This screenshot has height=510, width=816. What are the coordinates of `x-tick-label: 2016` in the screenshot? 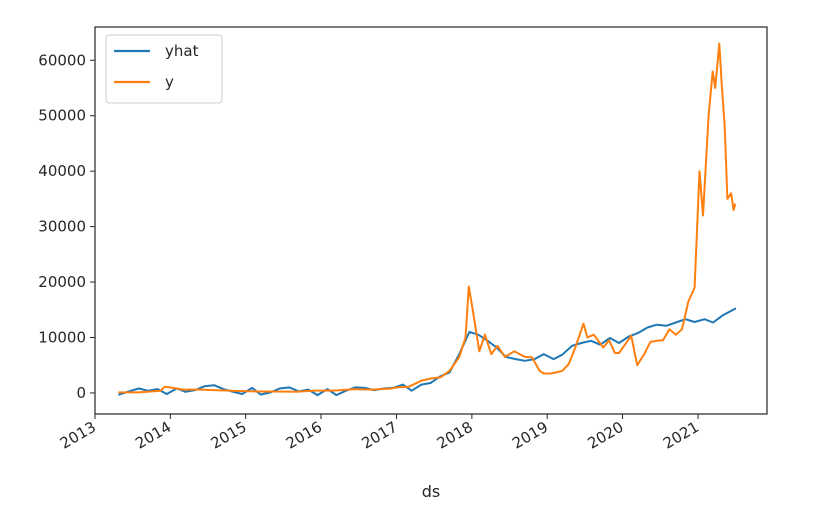 It's located at (304, 435).